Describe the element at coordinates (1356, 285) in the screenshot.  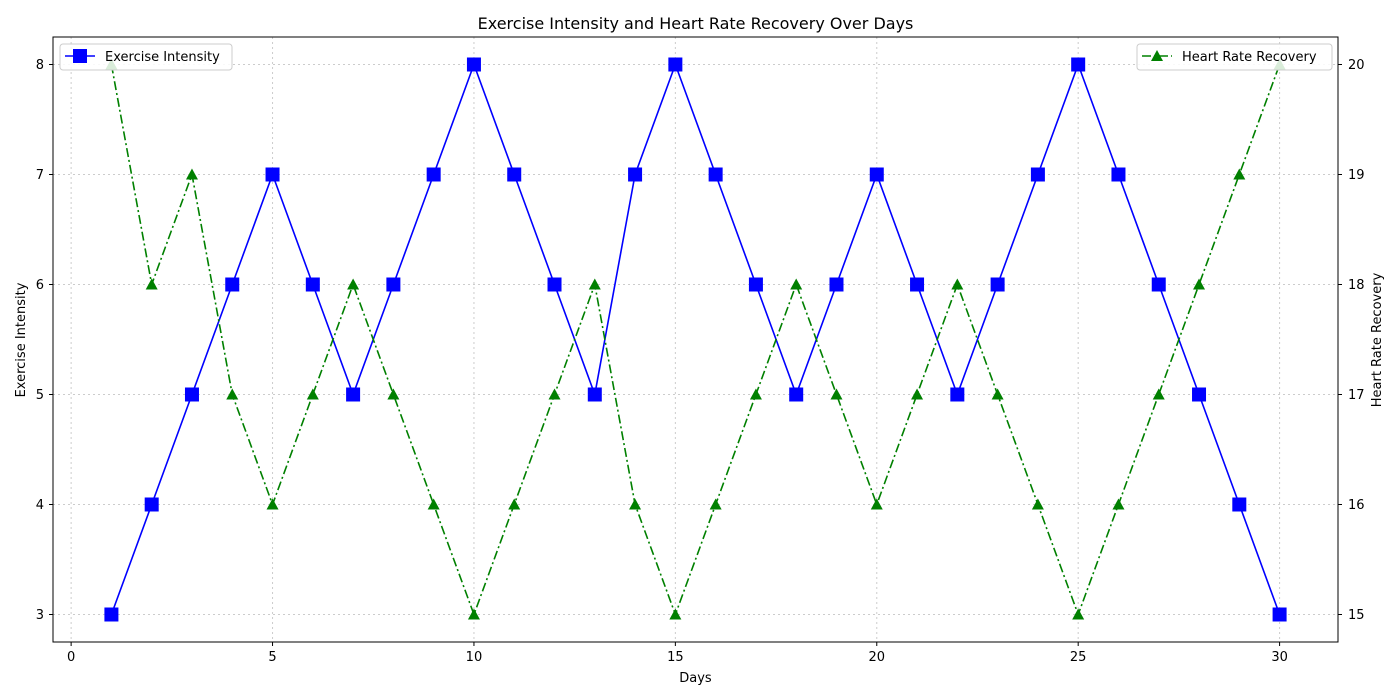
I see `right-y-tick-label: 18` at that location.